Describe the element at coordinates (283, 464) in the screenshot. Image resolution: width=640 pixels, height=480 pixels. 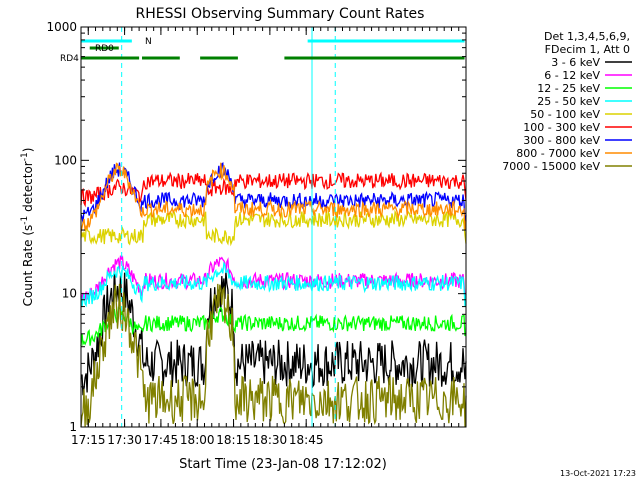
I see `x-axis-label: Start Time (23-Jan-08 17:12:02)` at that location.